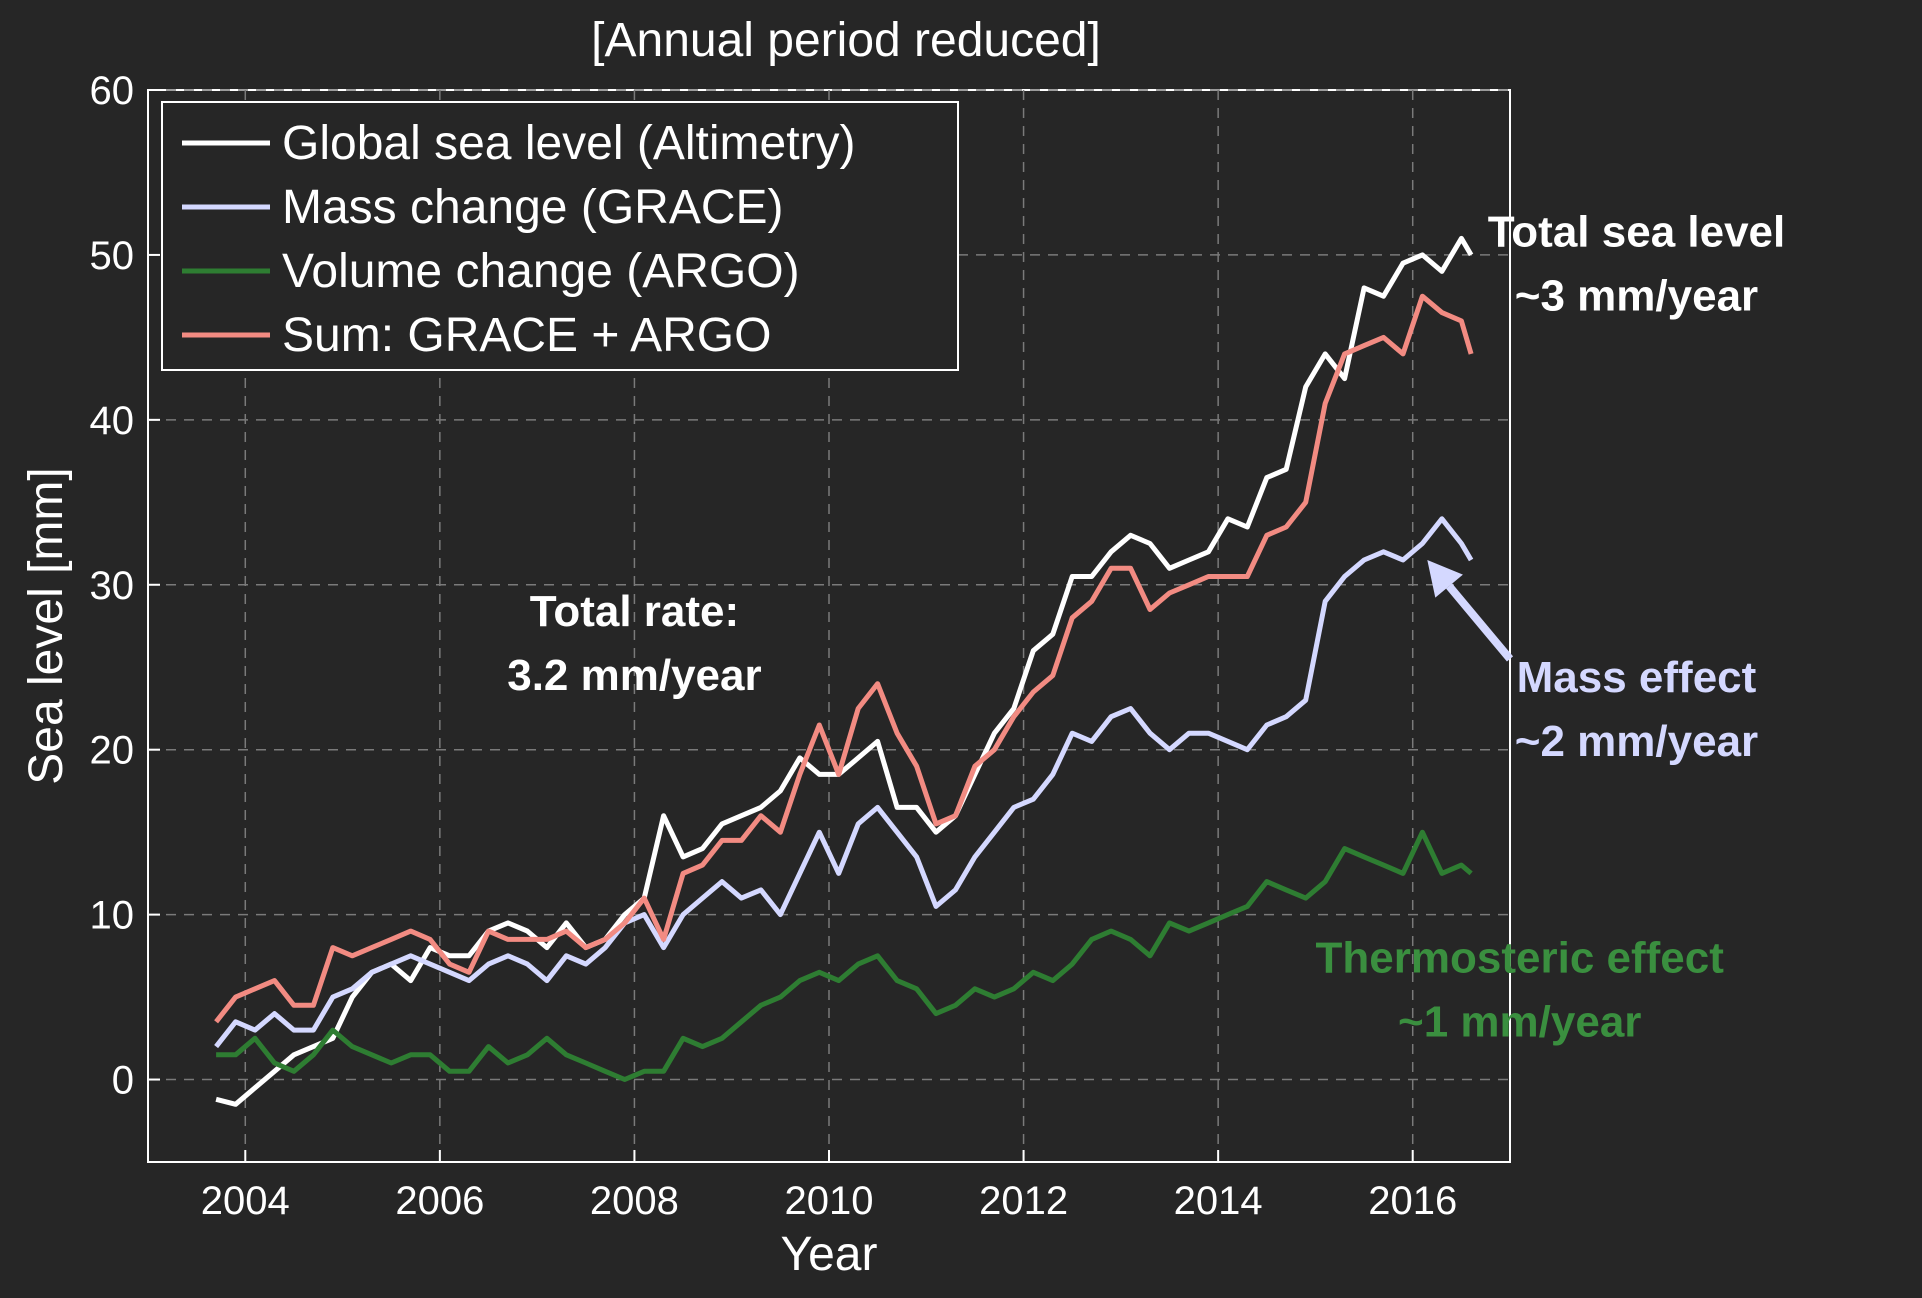  I want to click on annotation-1-line-0: Total sea level, so click(1637, 232).